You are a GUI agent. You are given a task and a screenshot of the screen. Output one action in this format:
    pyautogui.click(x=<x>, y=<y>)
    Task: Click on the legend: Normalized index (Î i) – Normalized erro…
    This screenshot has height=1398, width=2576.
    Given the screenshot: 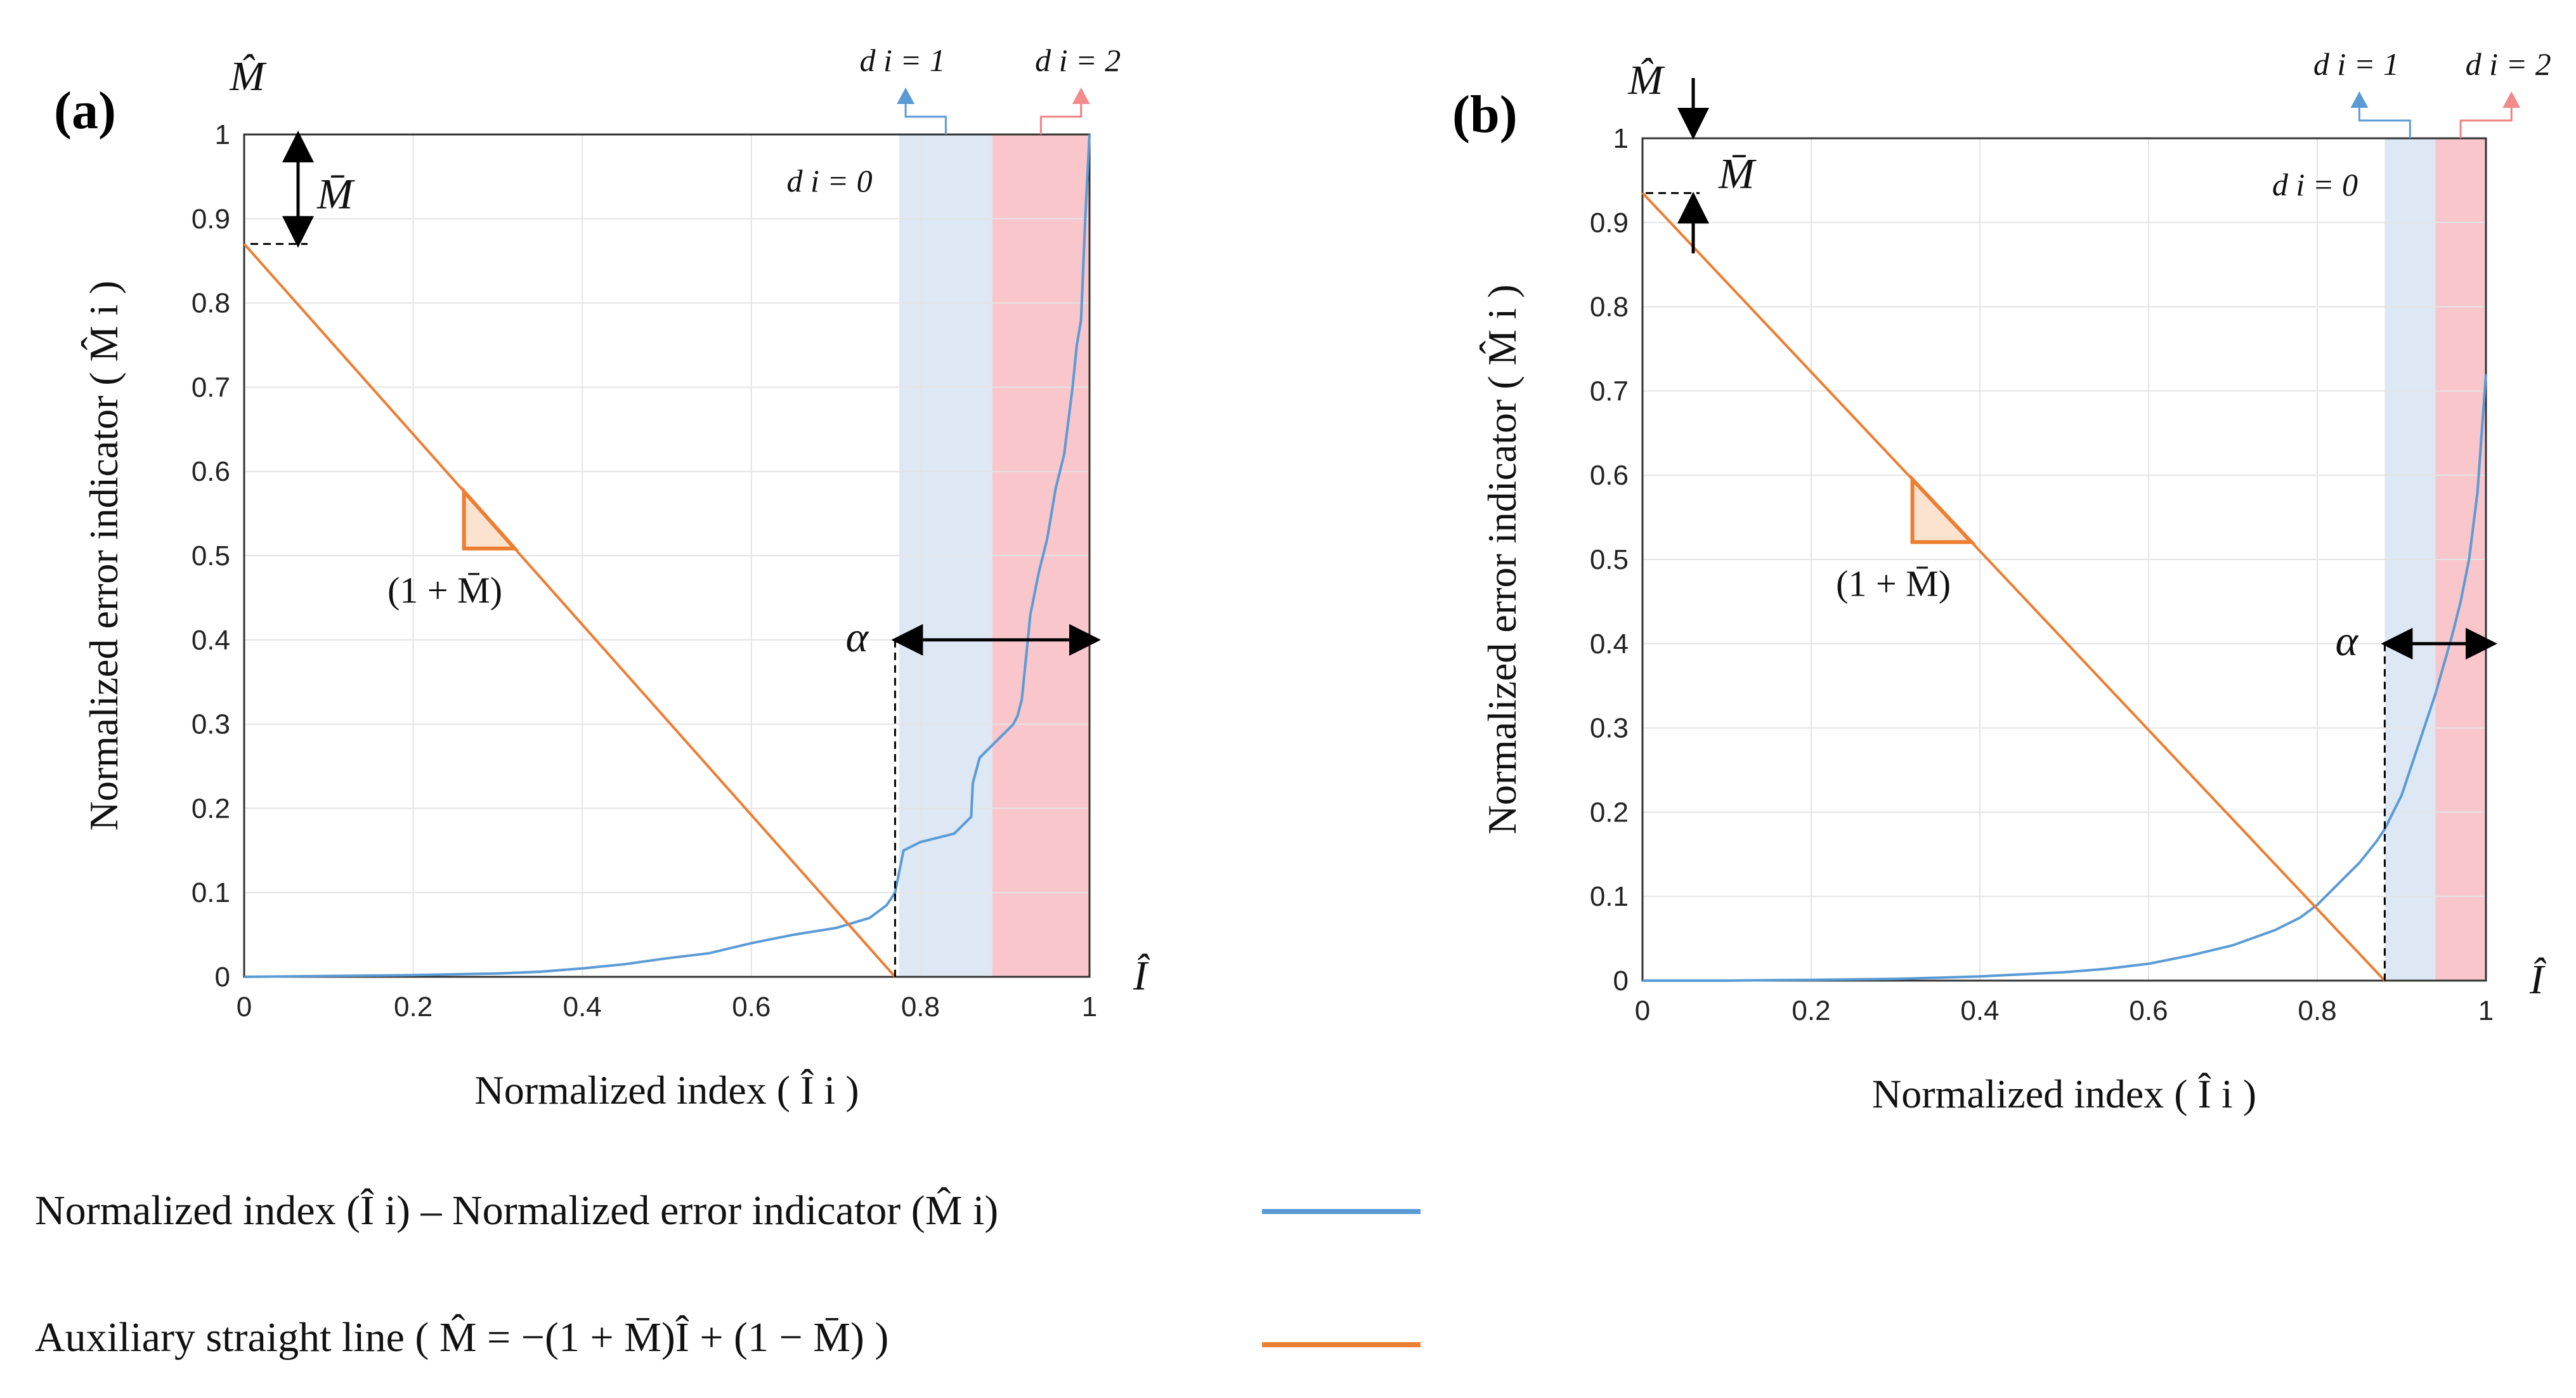 What is the action you would take?
    pyautogui.click(x=728, y=1274)
    